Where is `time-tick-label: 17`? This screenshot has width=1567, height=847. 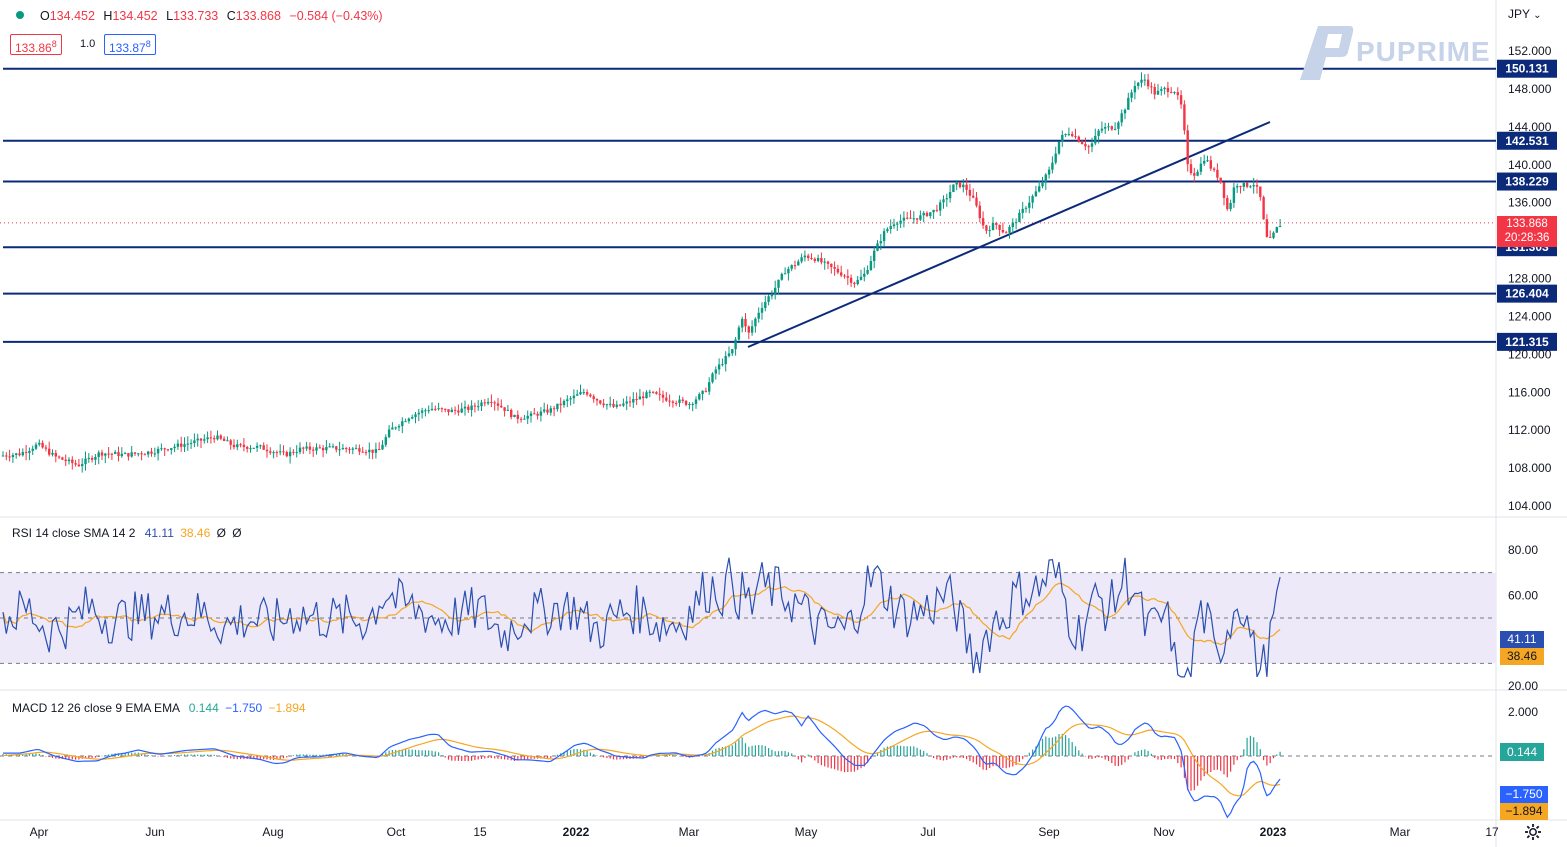 time-tick-label: 17 is located at coordinates (1492, 832).